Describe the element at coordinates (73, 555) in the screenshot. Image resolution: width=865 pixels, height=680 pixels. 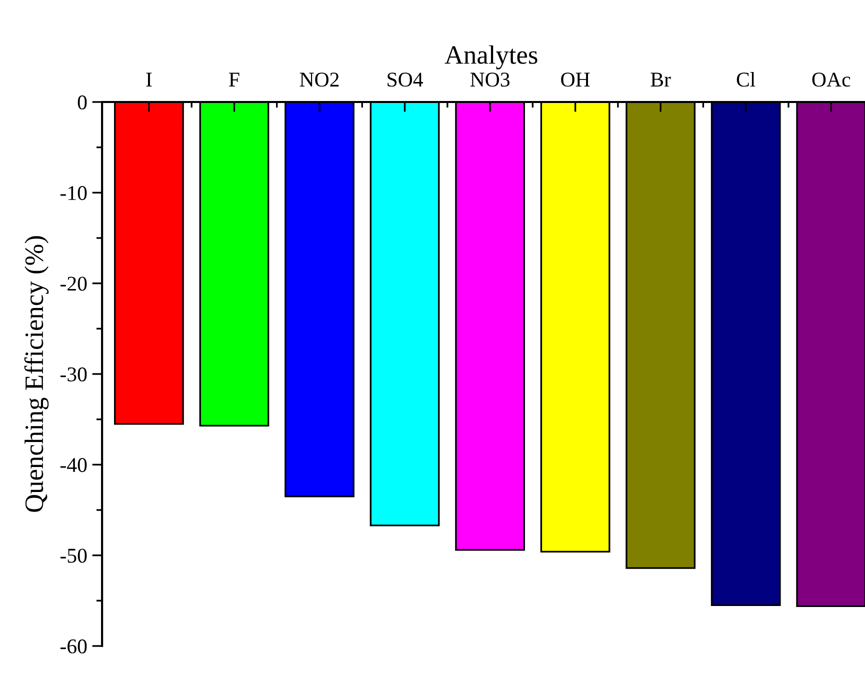
I see `y-tick-label: -50` at that location.